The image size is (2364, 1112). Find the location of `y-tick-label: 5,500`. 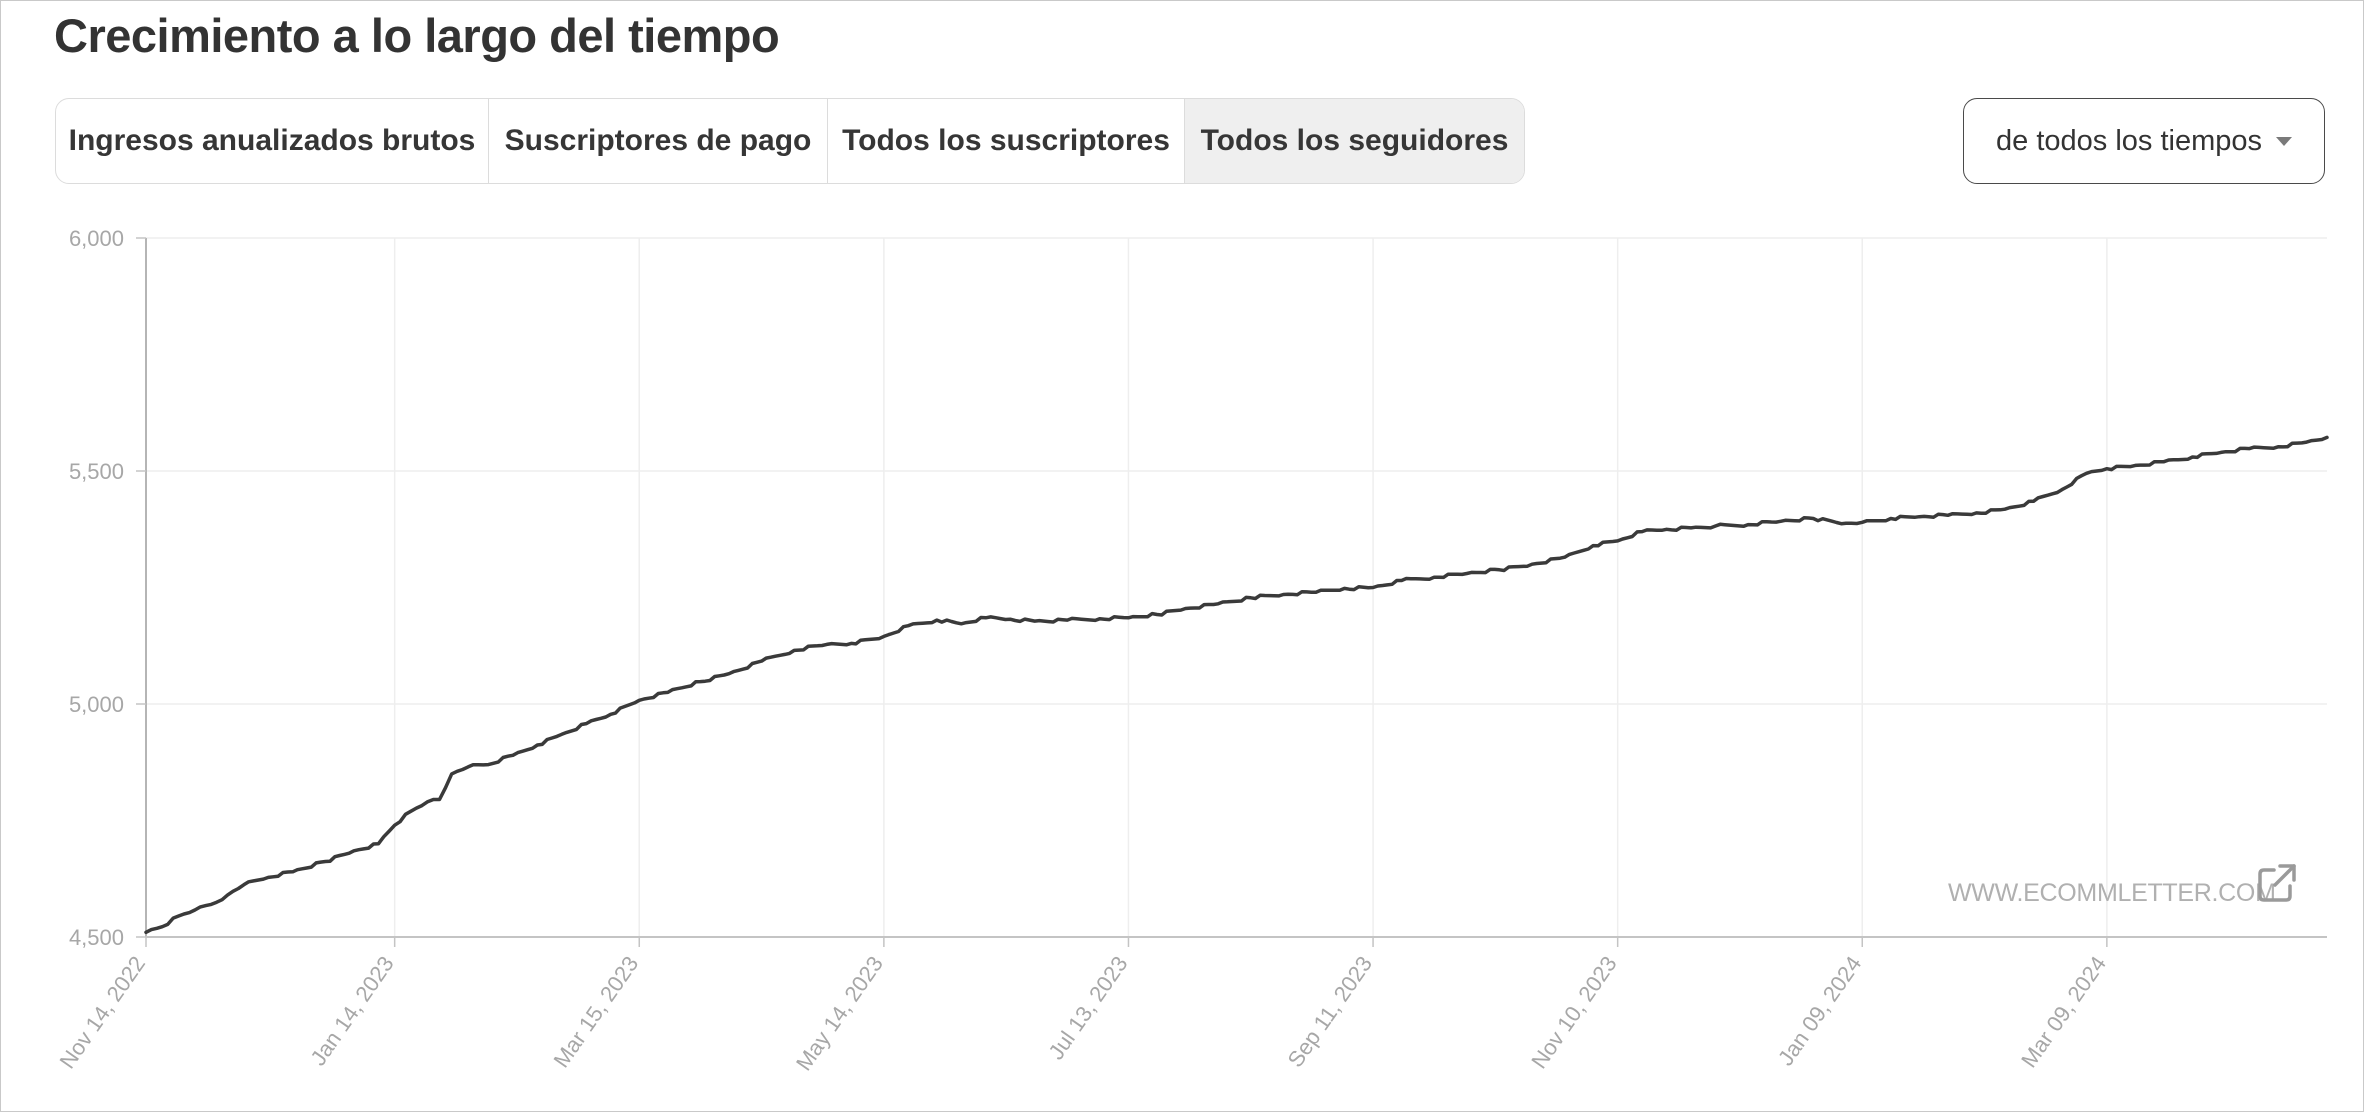

y-tick-label: 5,500 is located at coordinates (96, 471).